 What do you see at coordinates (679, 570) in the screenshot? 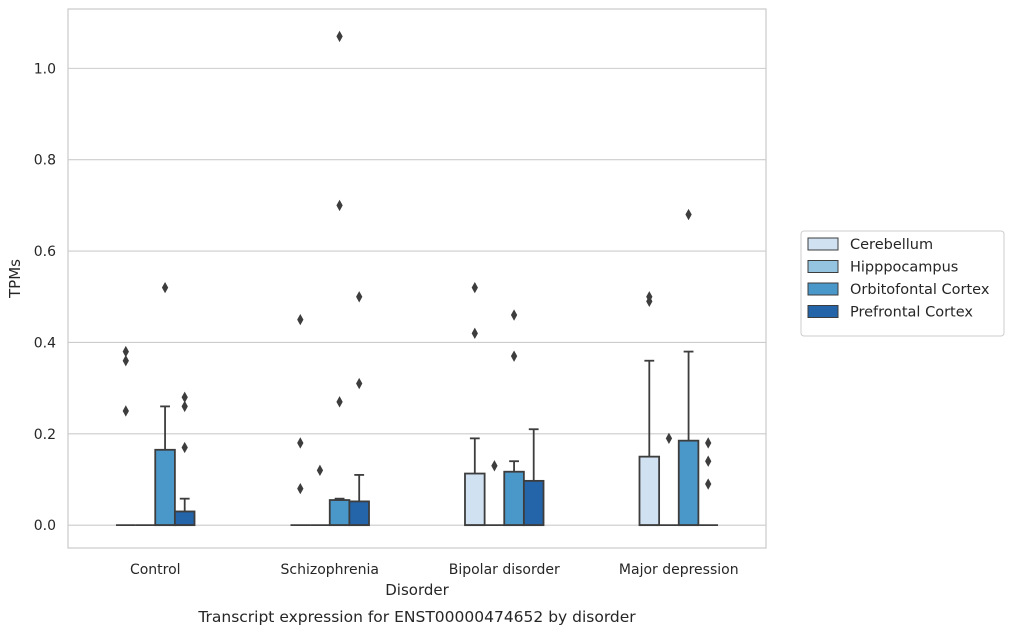
I see `x-tick-label: Major depression` at bounding box center [679, 570].